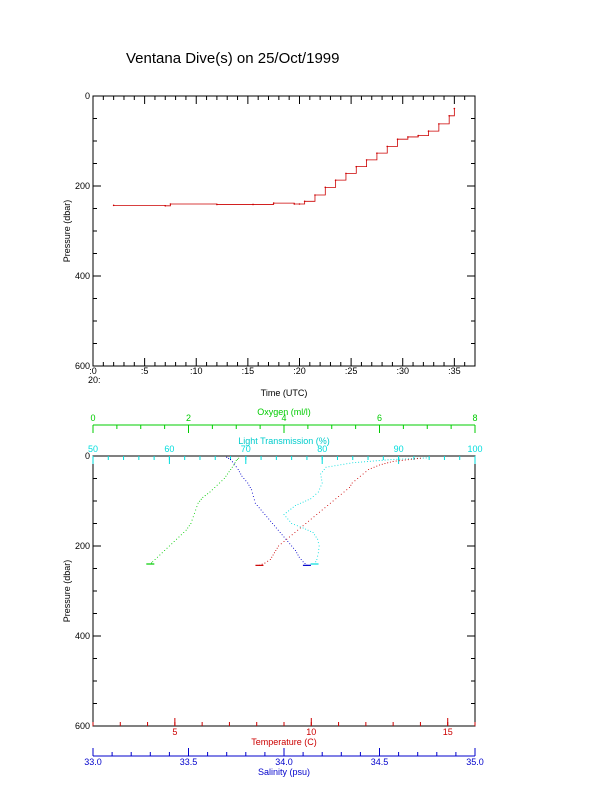  I want to click on temperature-tick-label: 5, so click(174, 732).